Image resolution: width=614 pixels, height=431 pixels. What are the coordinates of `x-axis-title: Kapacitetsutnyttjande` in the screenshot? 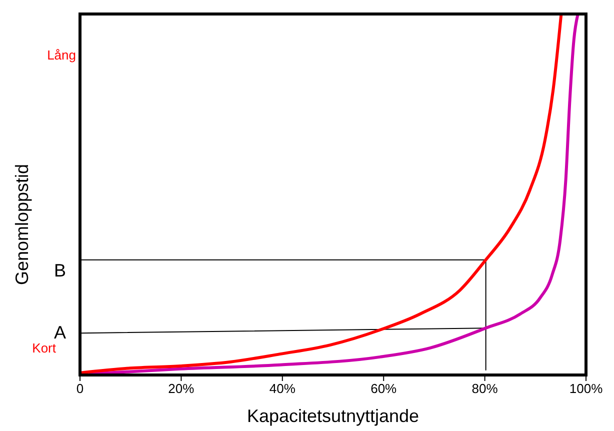 It's located at (333, 416).